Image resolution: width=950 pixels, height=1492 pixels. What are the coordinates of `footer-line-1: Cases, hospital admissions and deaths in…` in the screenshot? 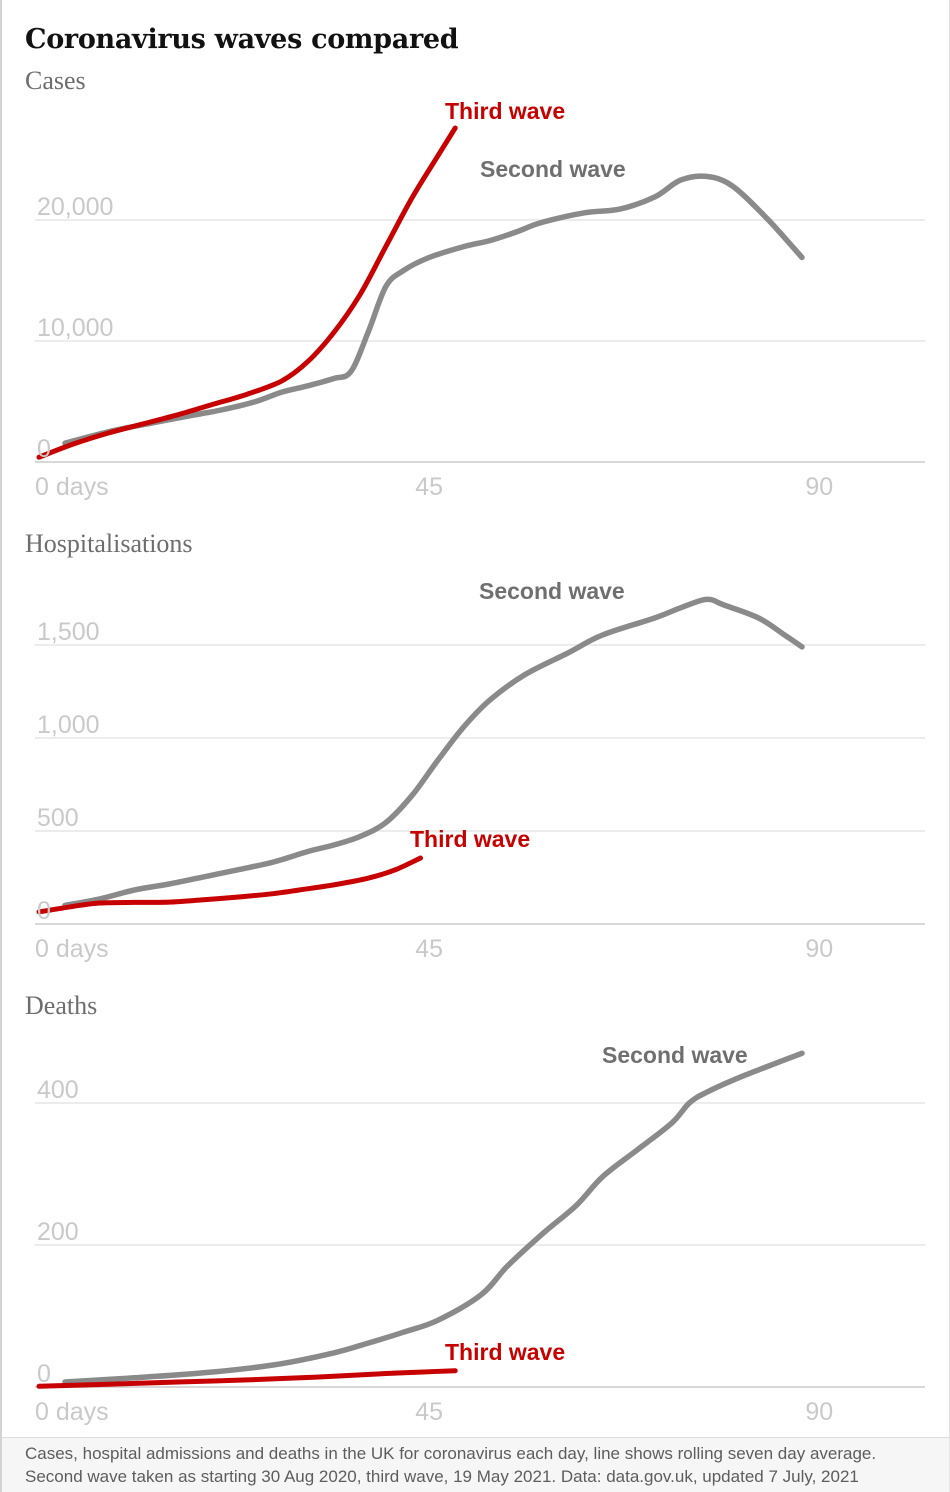 It's located at (451, 1453).